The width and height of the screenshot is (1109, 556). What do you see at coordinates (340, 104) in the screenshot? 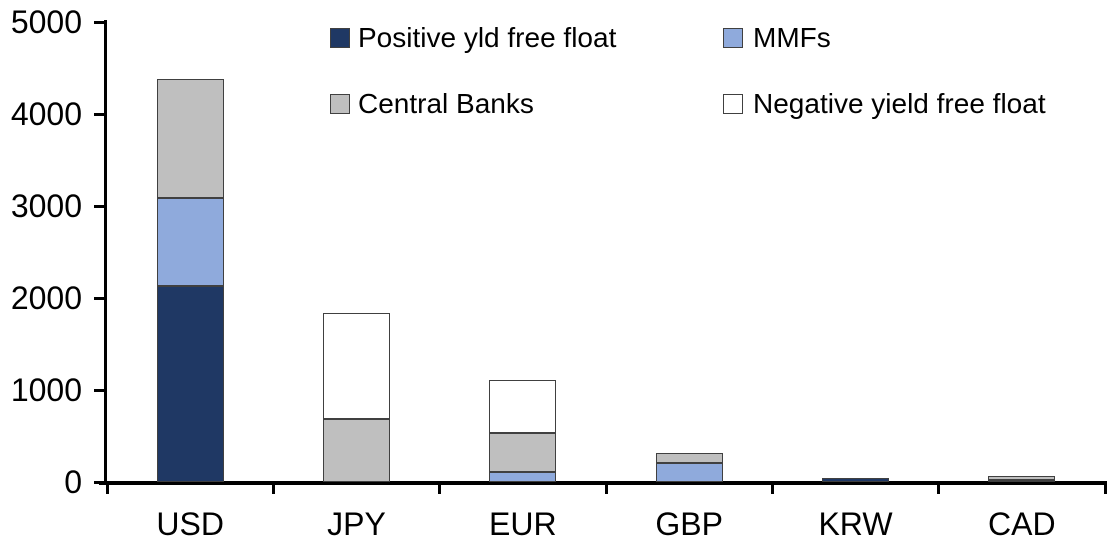
I see `legend-swatch-central-banks` at bounding box center [340, 104].